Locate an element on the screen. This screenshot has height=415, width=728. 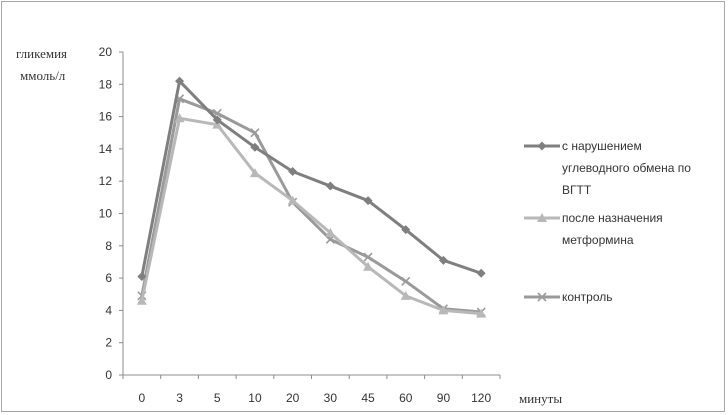
legend-label: ВГТТ is located at coordinates (577, 190).